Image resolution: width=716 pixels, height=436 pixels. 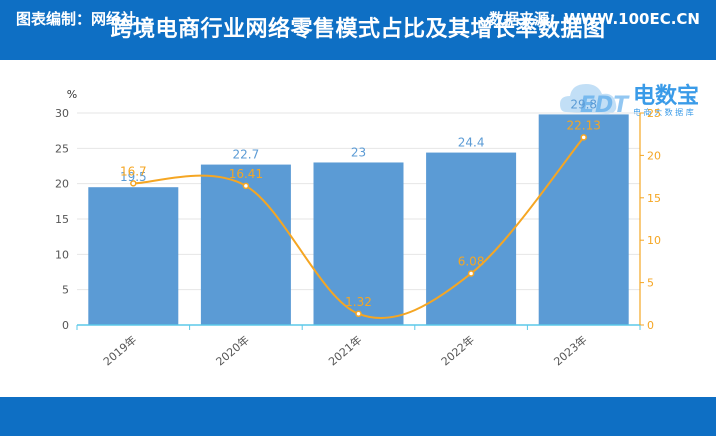 I want to click on y-tick-label: 20, so click(x=62, y=184).